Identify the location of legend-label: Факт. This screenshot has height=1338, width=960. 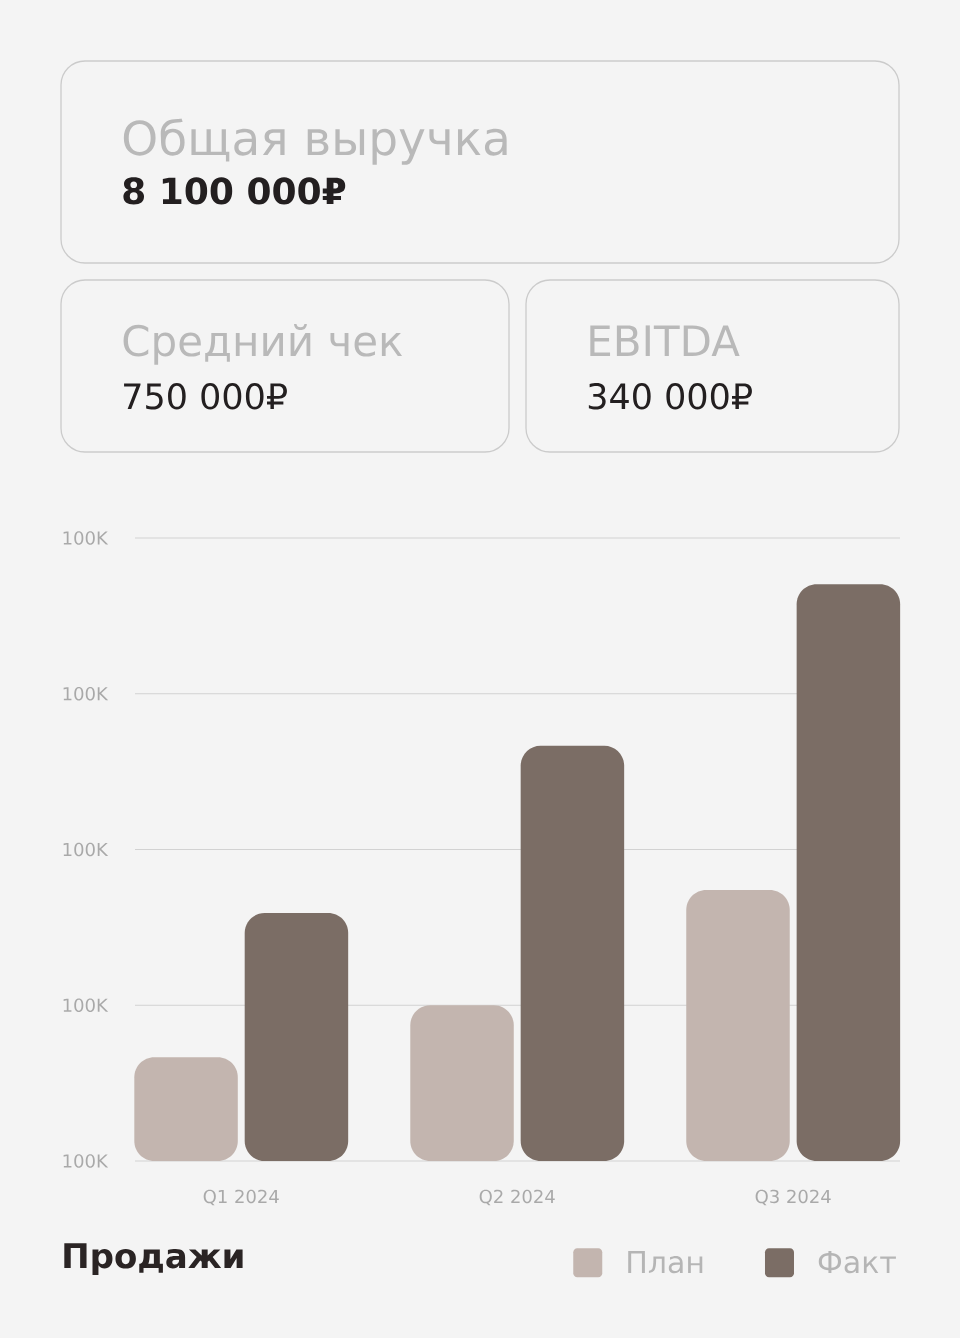
(857, 1262).